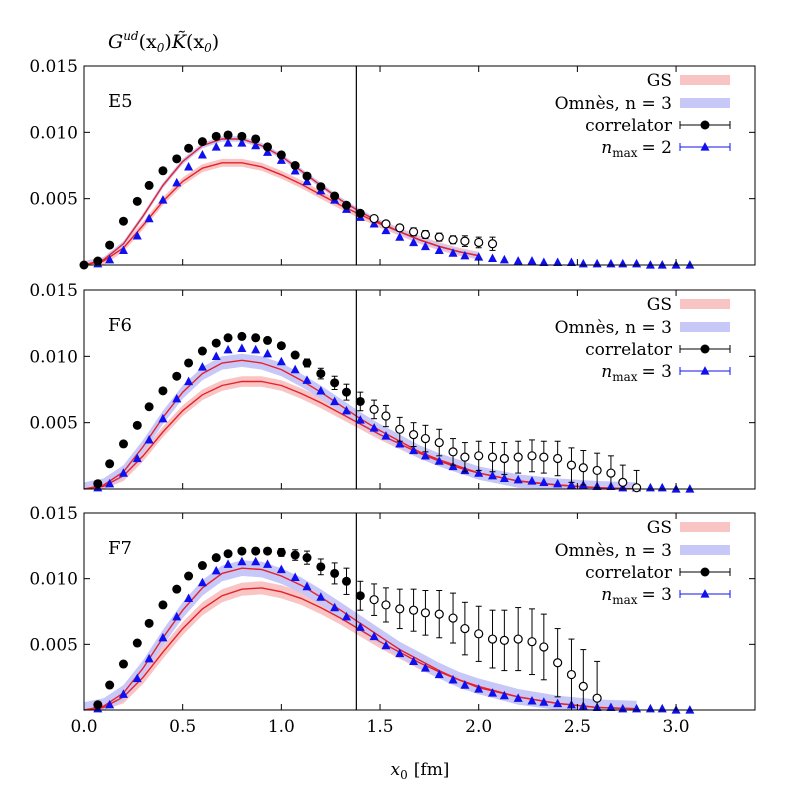  I want to click on legend-omnes-swatch, so click(705, 327).